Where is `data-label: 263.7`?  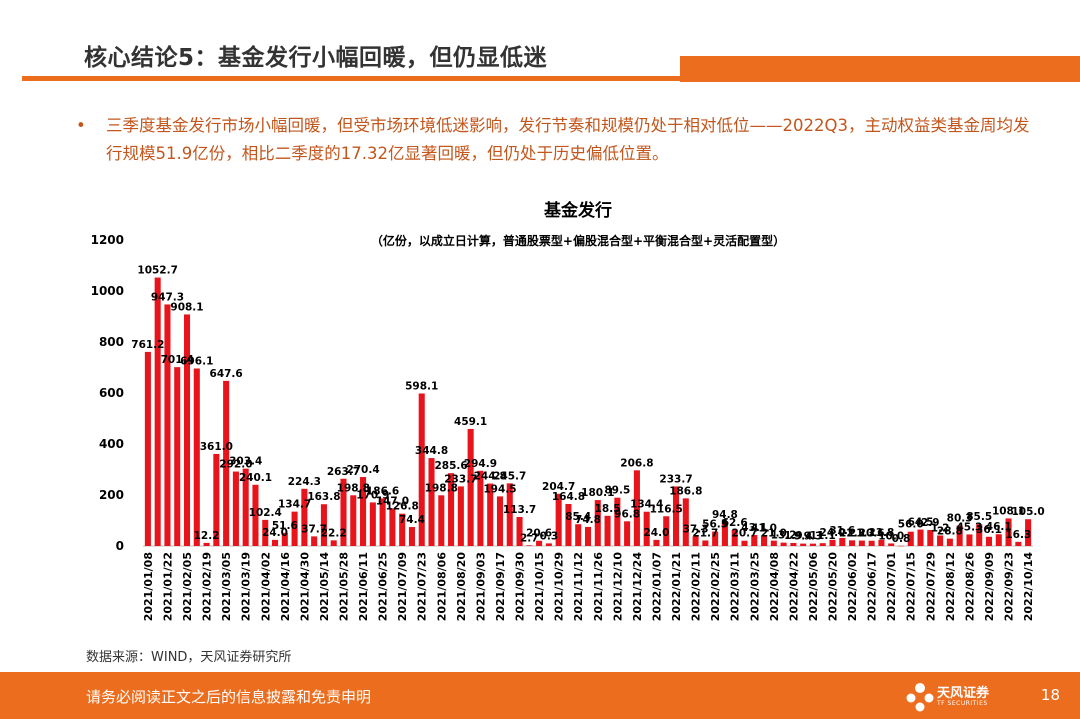 data-label: 263.7 is located at coordinates (343, 472).